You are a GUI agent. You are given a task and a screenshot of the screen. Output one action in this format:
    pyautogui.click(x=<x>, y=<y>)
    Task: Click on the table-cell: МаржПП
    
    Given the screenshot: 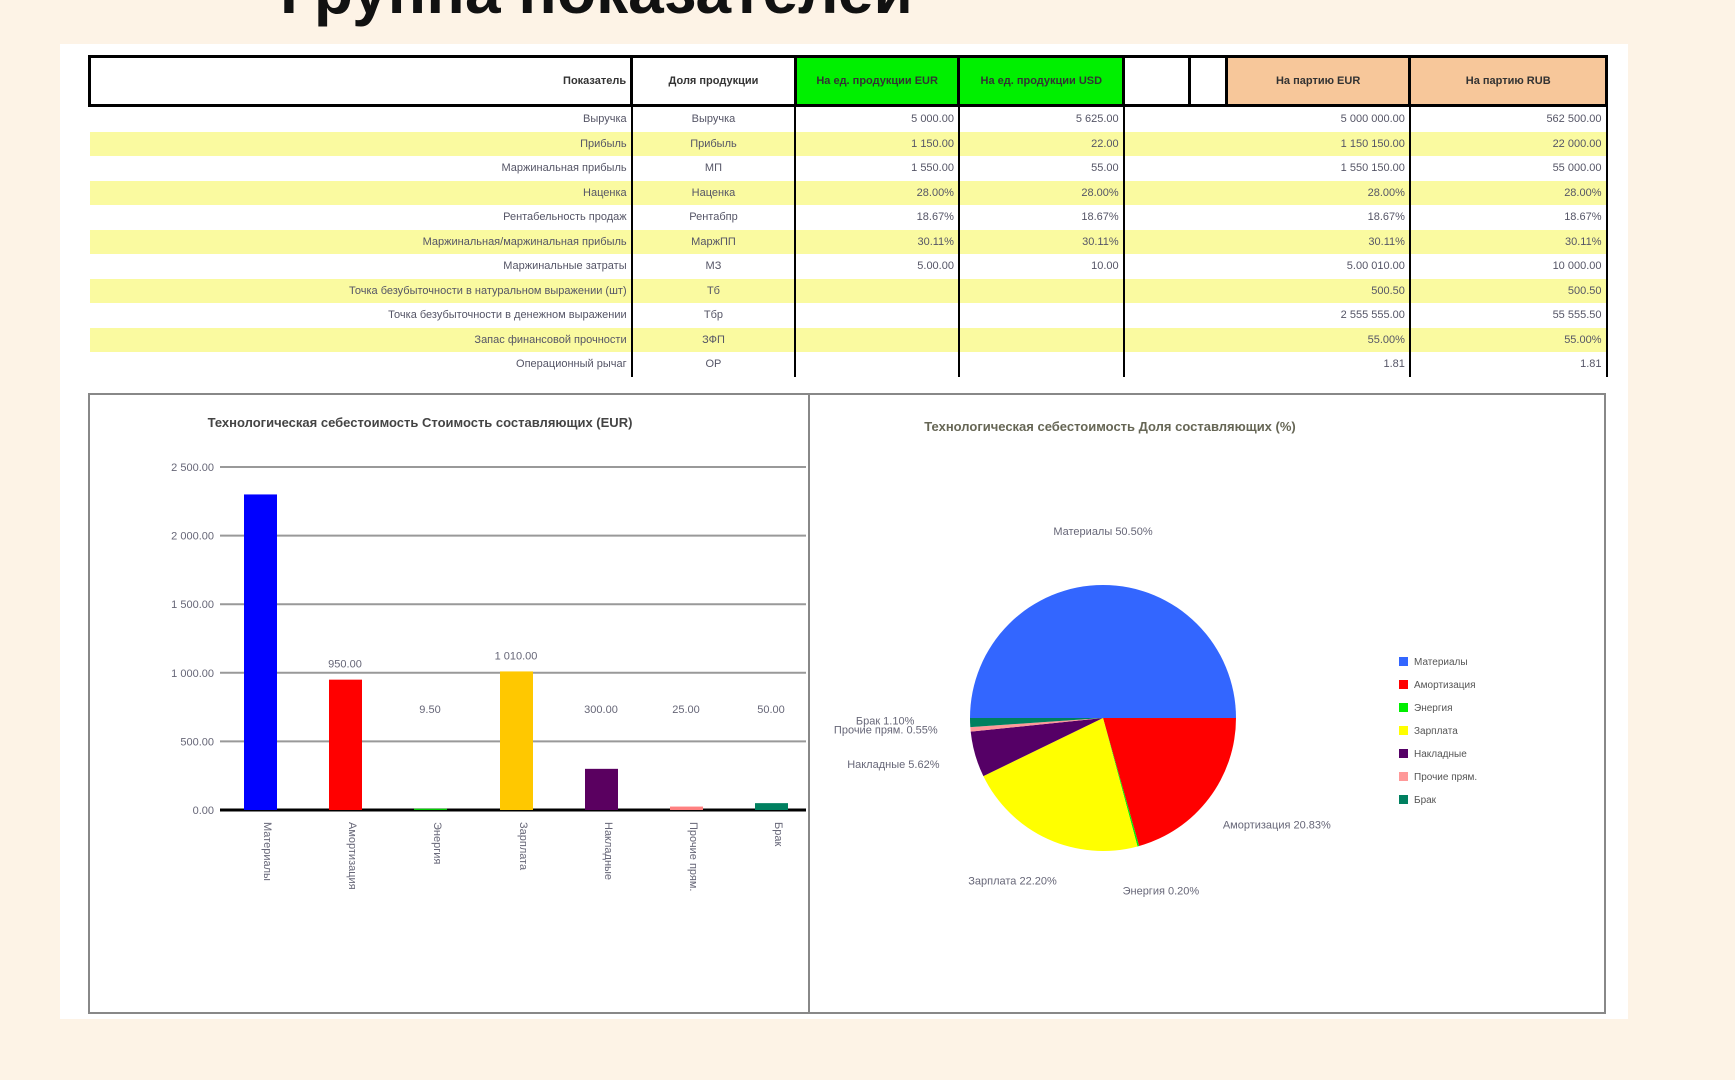 What is the action you would take?
    pyautogui.click(x=713, y=241)
    